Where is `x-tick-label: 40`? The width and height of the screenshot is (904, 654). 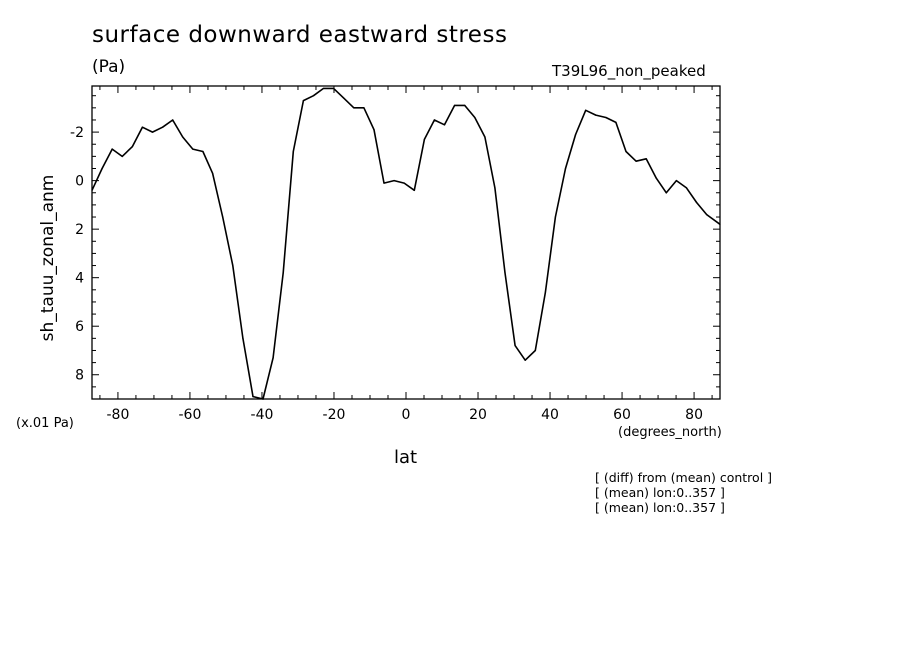
x-tick-label: 40 is located at coordinates (550, 415).